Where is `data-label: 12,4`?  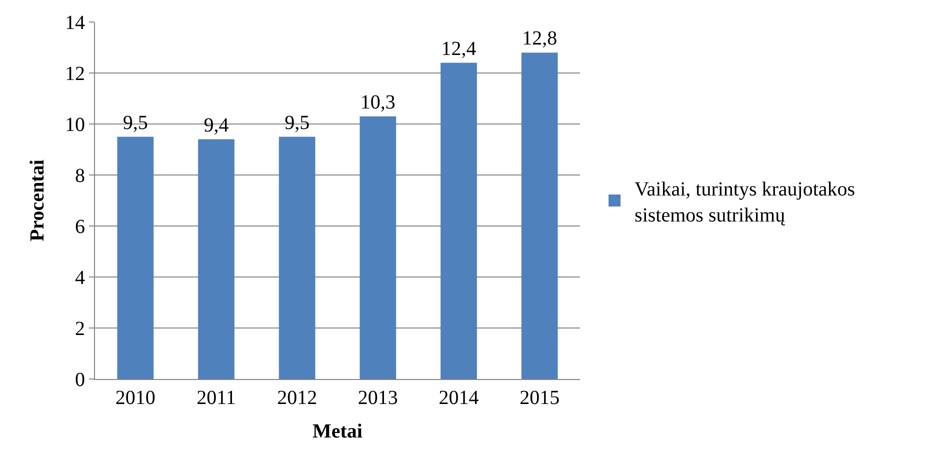
data-label: 12,4 is located at coordinates (458, 49).